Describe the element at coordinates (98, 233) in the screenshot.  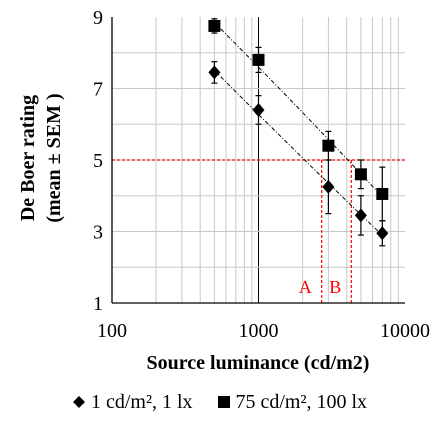
I see `y-tick-label: 3` at that location.